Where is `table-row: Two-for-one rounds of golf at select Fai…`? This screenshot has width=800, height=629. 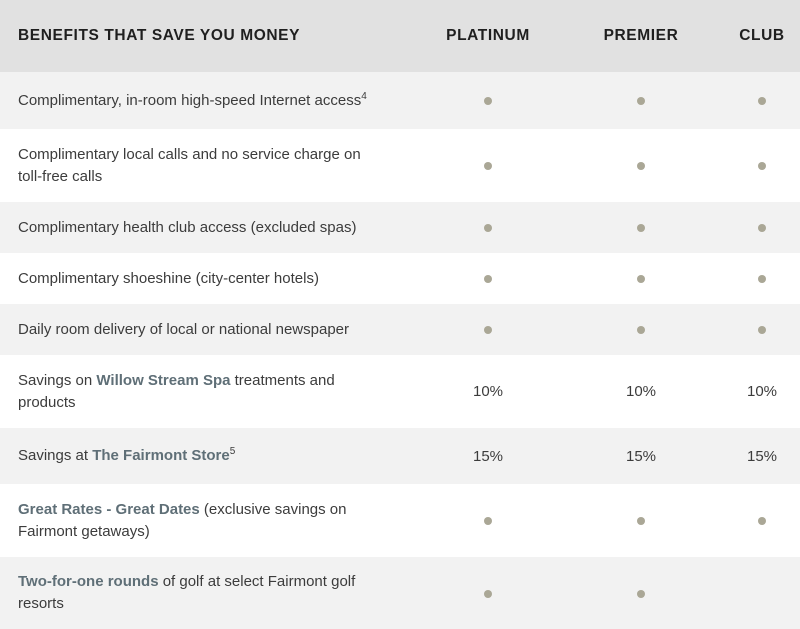 table-row: Two-for-one rounds of golf at select Fai… is located at coordinates (400, 593).